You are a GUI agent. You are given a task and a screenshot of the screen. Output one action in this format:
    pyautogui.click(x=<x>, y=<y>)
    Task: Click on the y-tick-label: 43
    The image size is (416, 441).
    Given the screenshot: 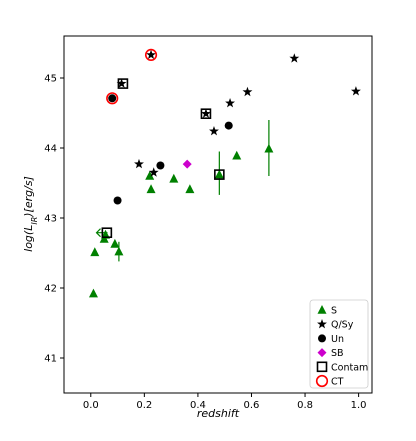 What is the action you would take?
    pyautogui.click(x=50, y=219)
    